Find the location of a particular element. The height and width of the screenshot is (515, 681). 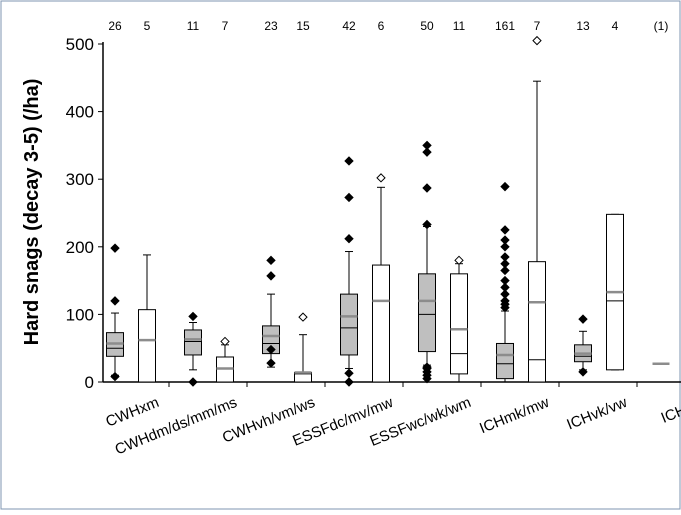

y-tick-label: 300 is located at coordinates (80, 179).